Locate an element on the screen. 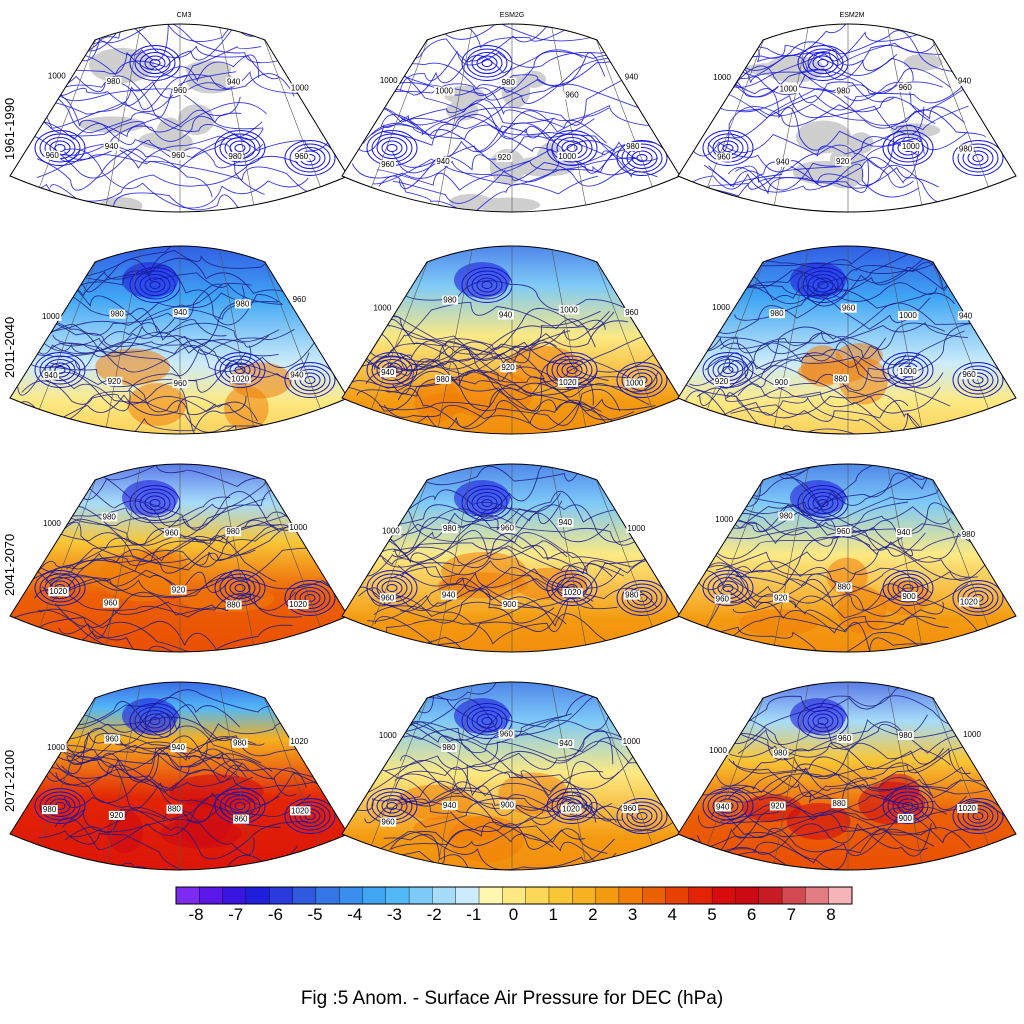  column-title-esm2g: ESM2G is located at coordinates (512, 15).